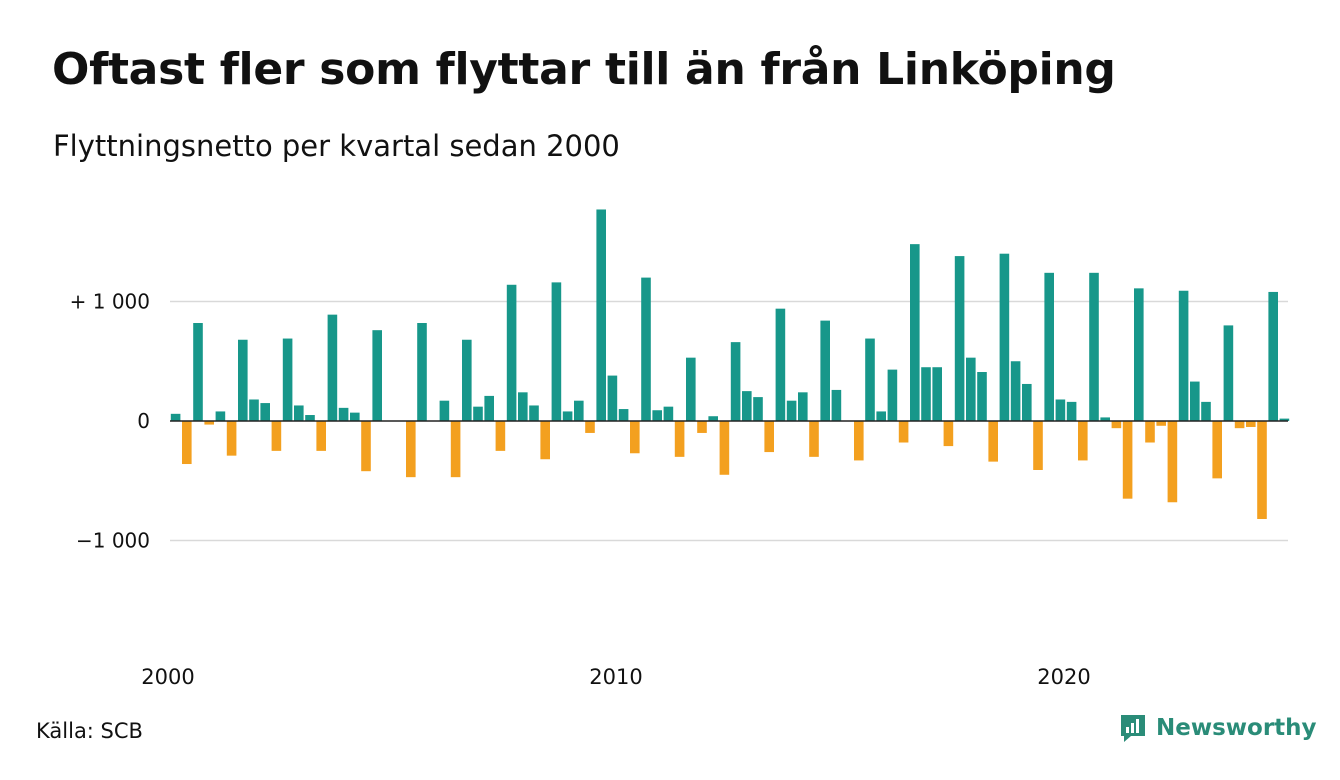  Describe the element at coordinates (1236, 728) in the screenshot. I see `brand-name: Newsworthy` at that location.